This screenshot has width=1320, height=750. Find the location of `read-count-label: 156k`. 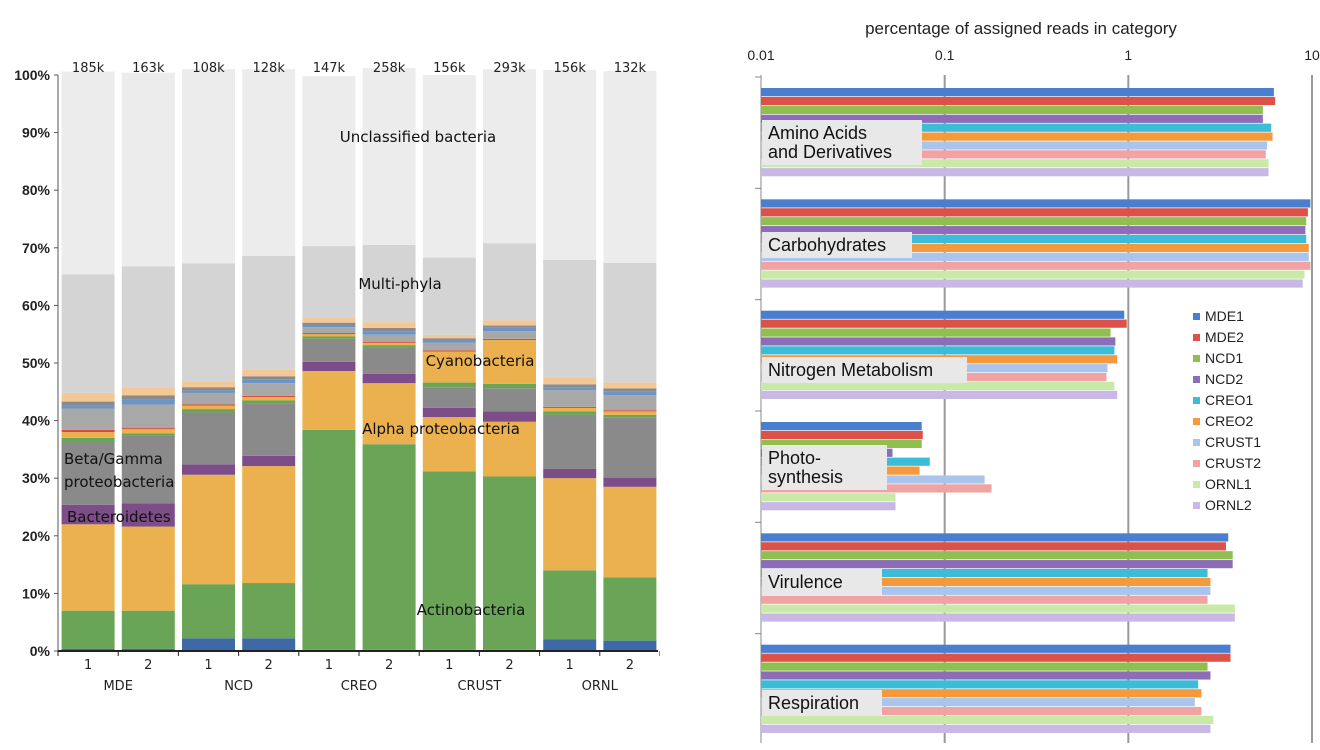

read-count-label: 156k is located at coordinates (570, 68).